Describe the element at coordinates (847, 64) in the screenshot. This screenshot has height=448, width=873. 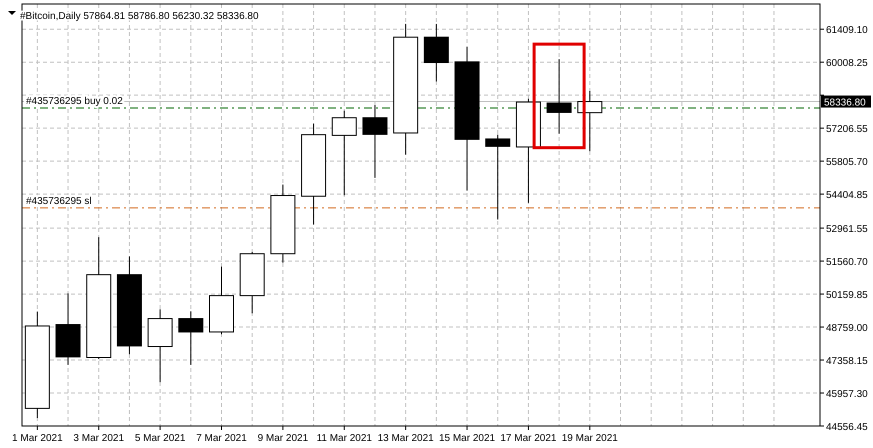
I see `y-tick-label: 60008.25` at that location.